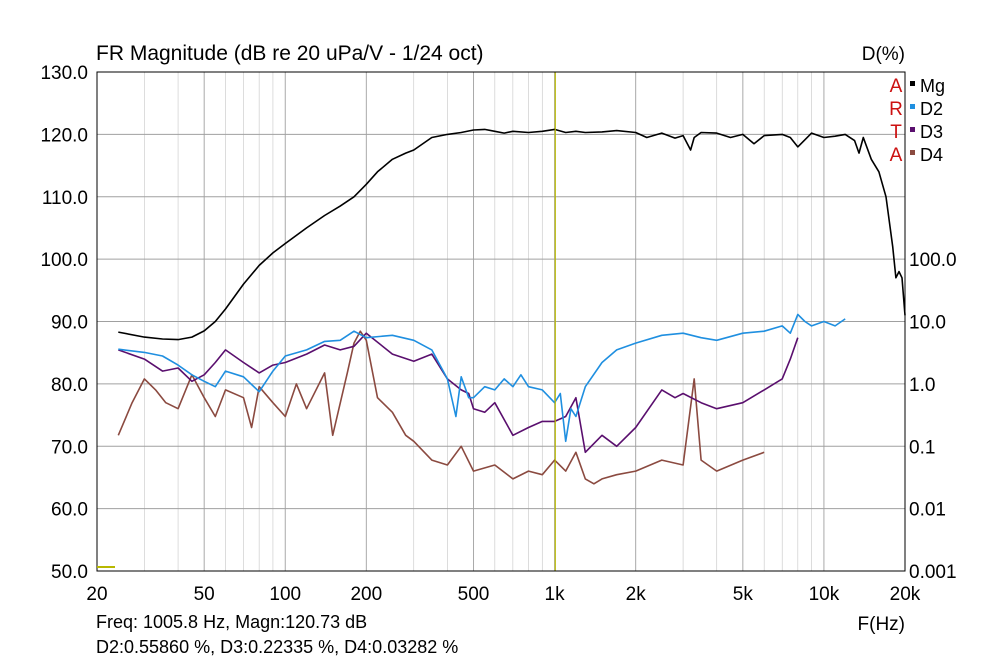  I want to click on y-tick-label: 60.0, so click(69, 510).